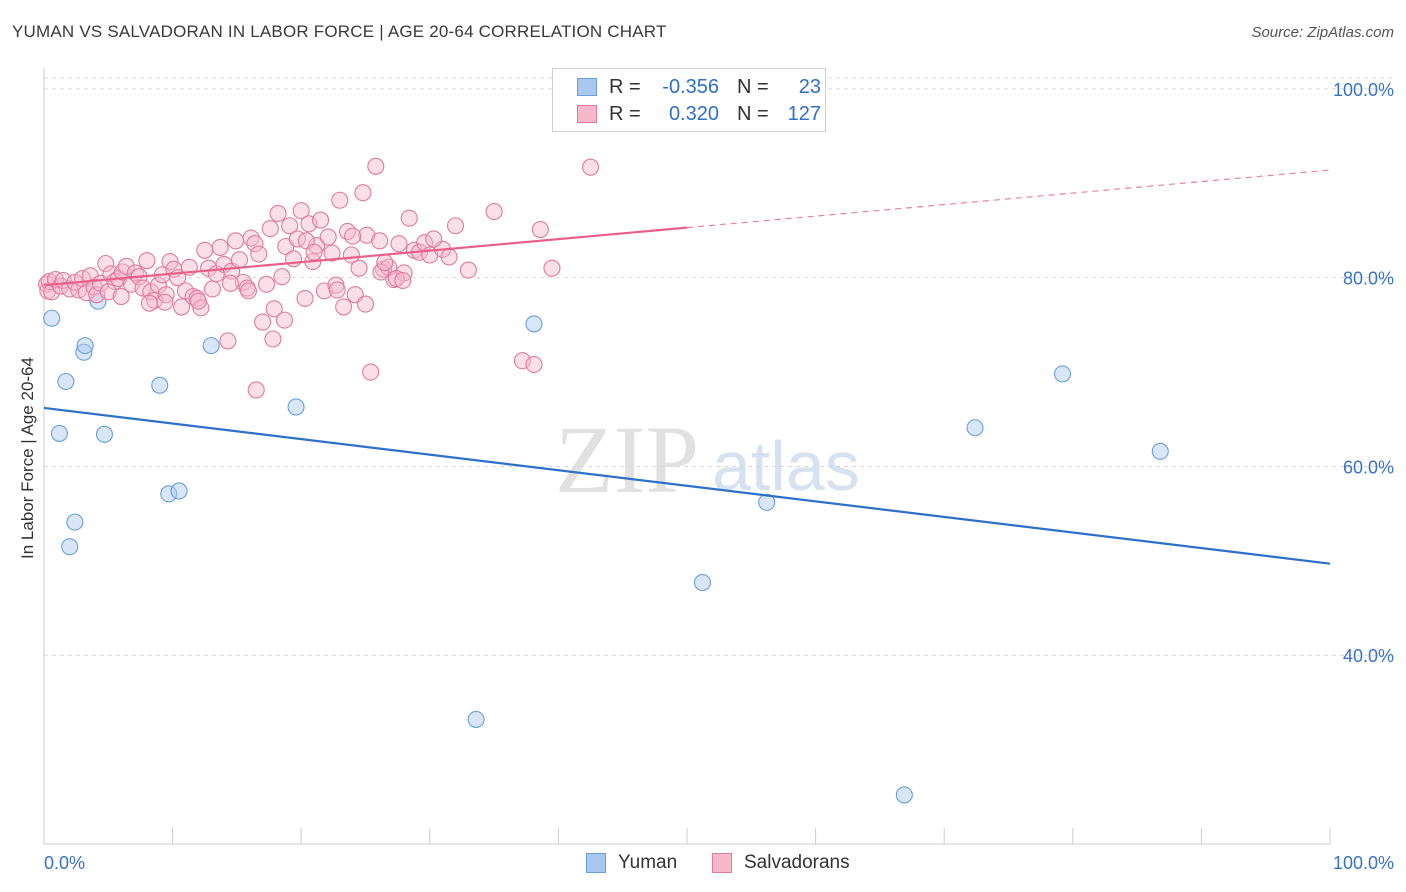 The image size is (1406, 892). Describe the element at coordinates (1368, 279) in the screenshot. I see `y-tick-label: 80.0%` at that location.